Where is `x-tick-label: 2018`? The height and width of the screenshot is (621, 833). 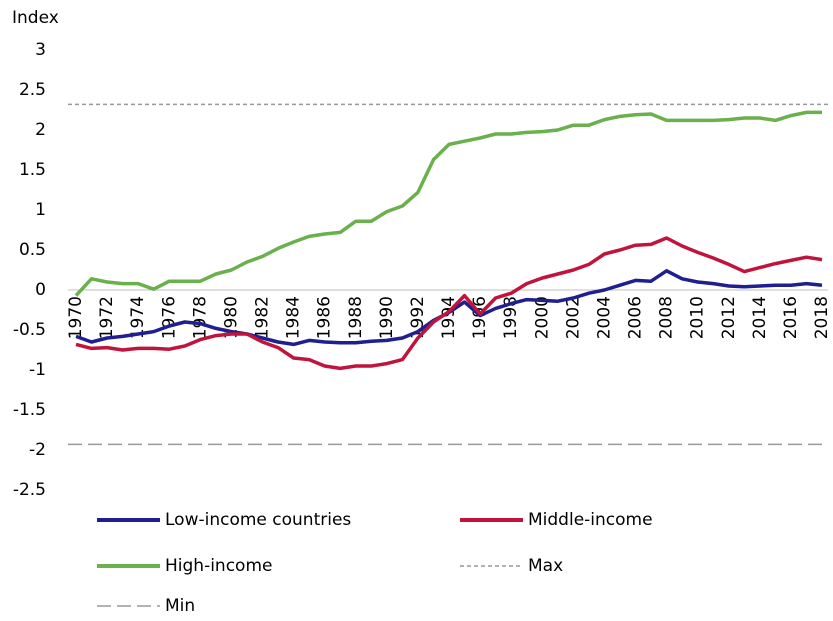 x-tick-label: 2018 is located at coordinates (822, 317).